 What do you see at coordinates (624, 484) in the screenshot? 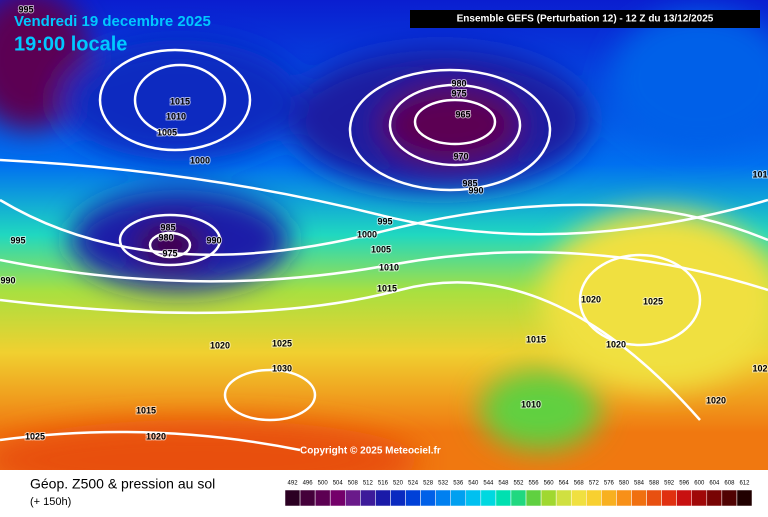
I see `scale-label: 580` at bounding box center [624, 484].